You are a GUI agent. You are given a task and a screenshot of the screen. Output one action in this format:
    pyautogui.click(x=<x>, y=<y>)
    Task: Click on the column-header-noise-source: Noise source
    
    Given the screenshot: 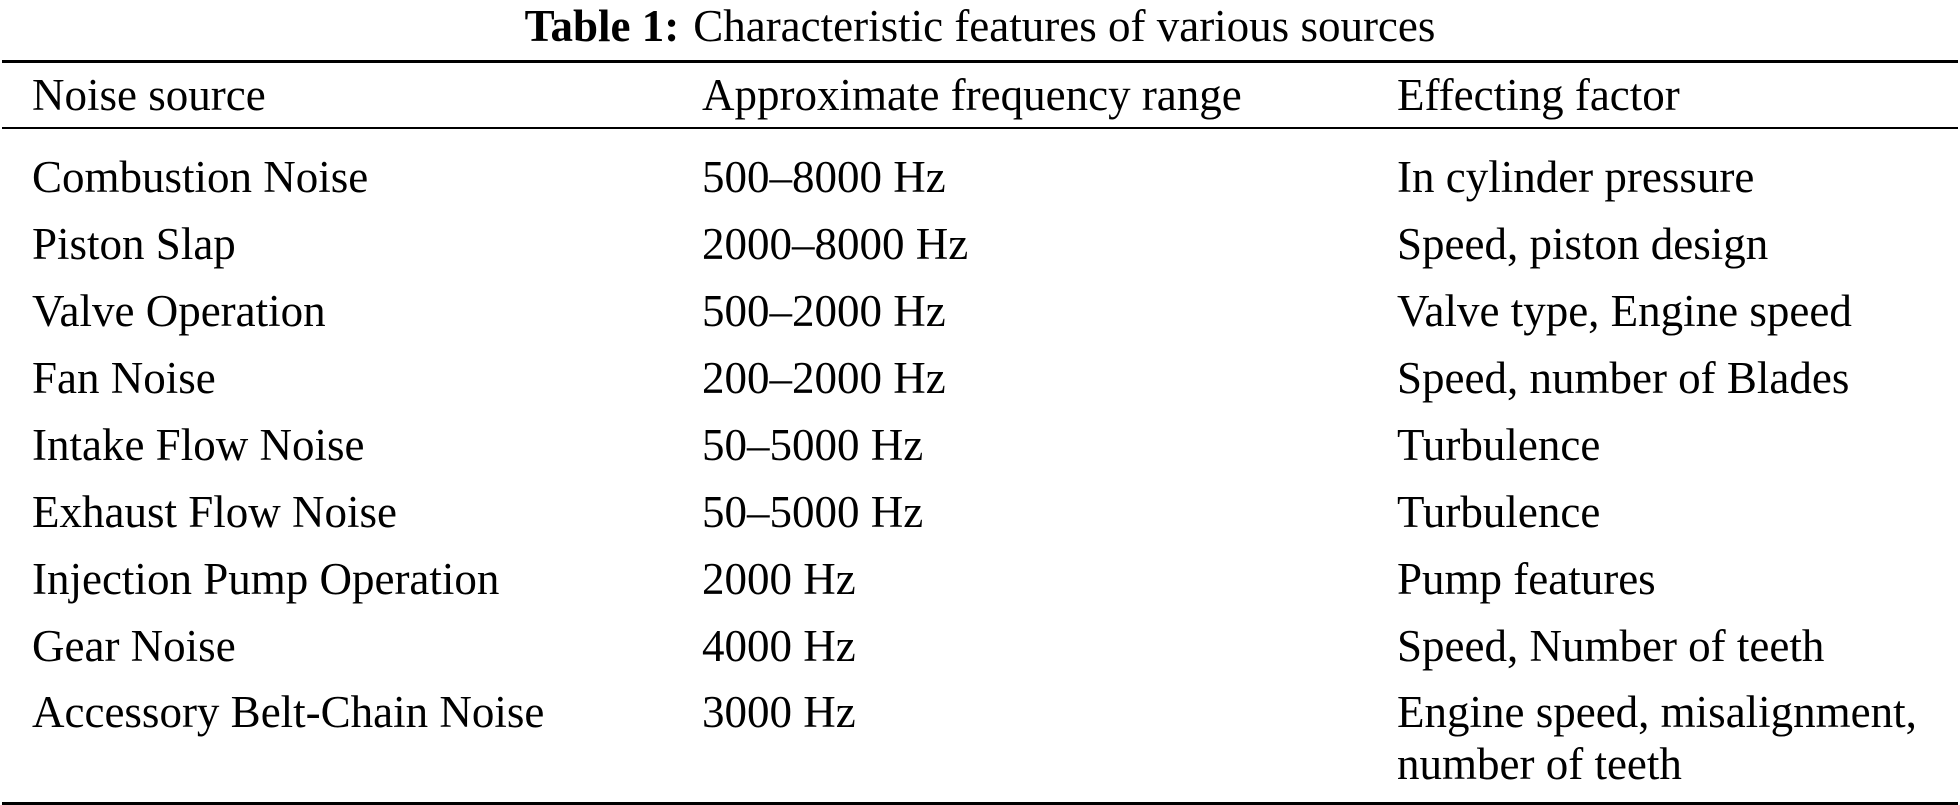 What is the action you would take?
    pyautogui.click(x=352, y=95)
    